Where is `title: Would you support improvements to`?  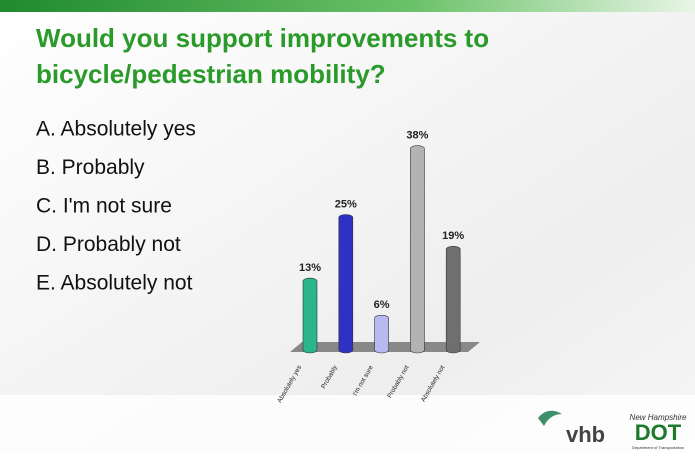 title: Would you support improvements to is located at coordinates (262, 38).